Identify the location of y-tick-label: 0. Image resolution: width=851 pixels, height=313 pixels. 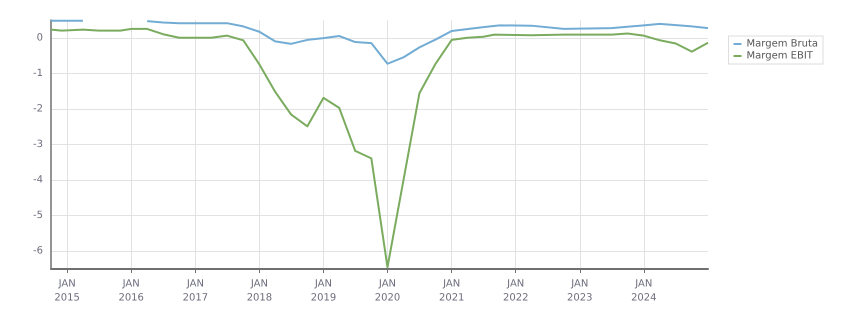
(39, 38).